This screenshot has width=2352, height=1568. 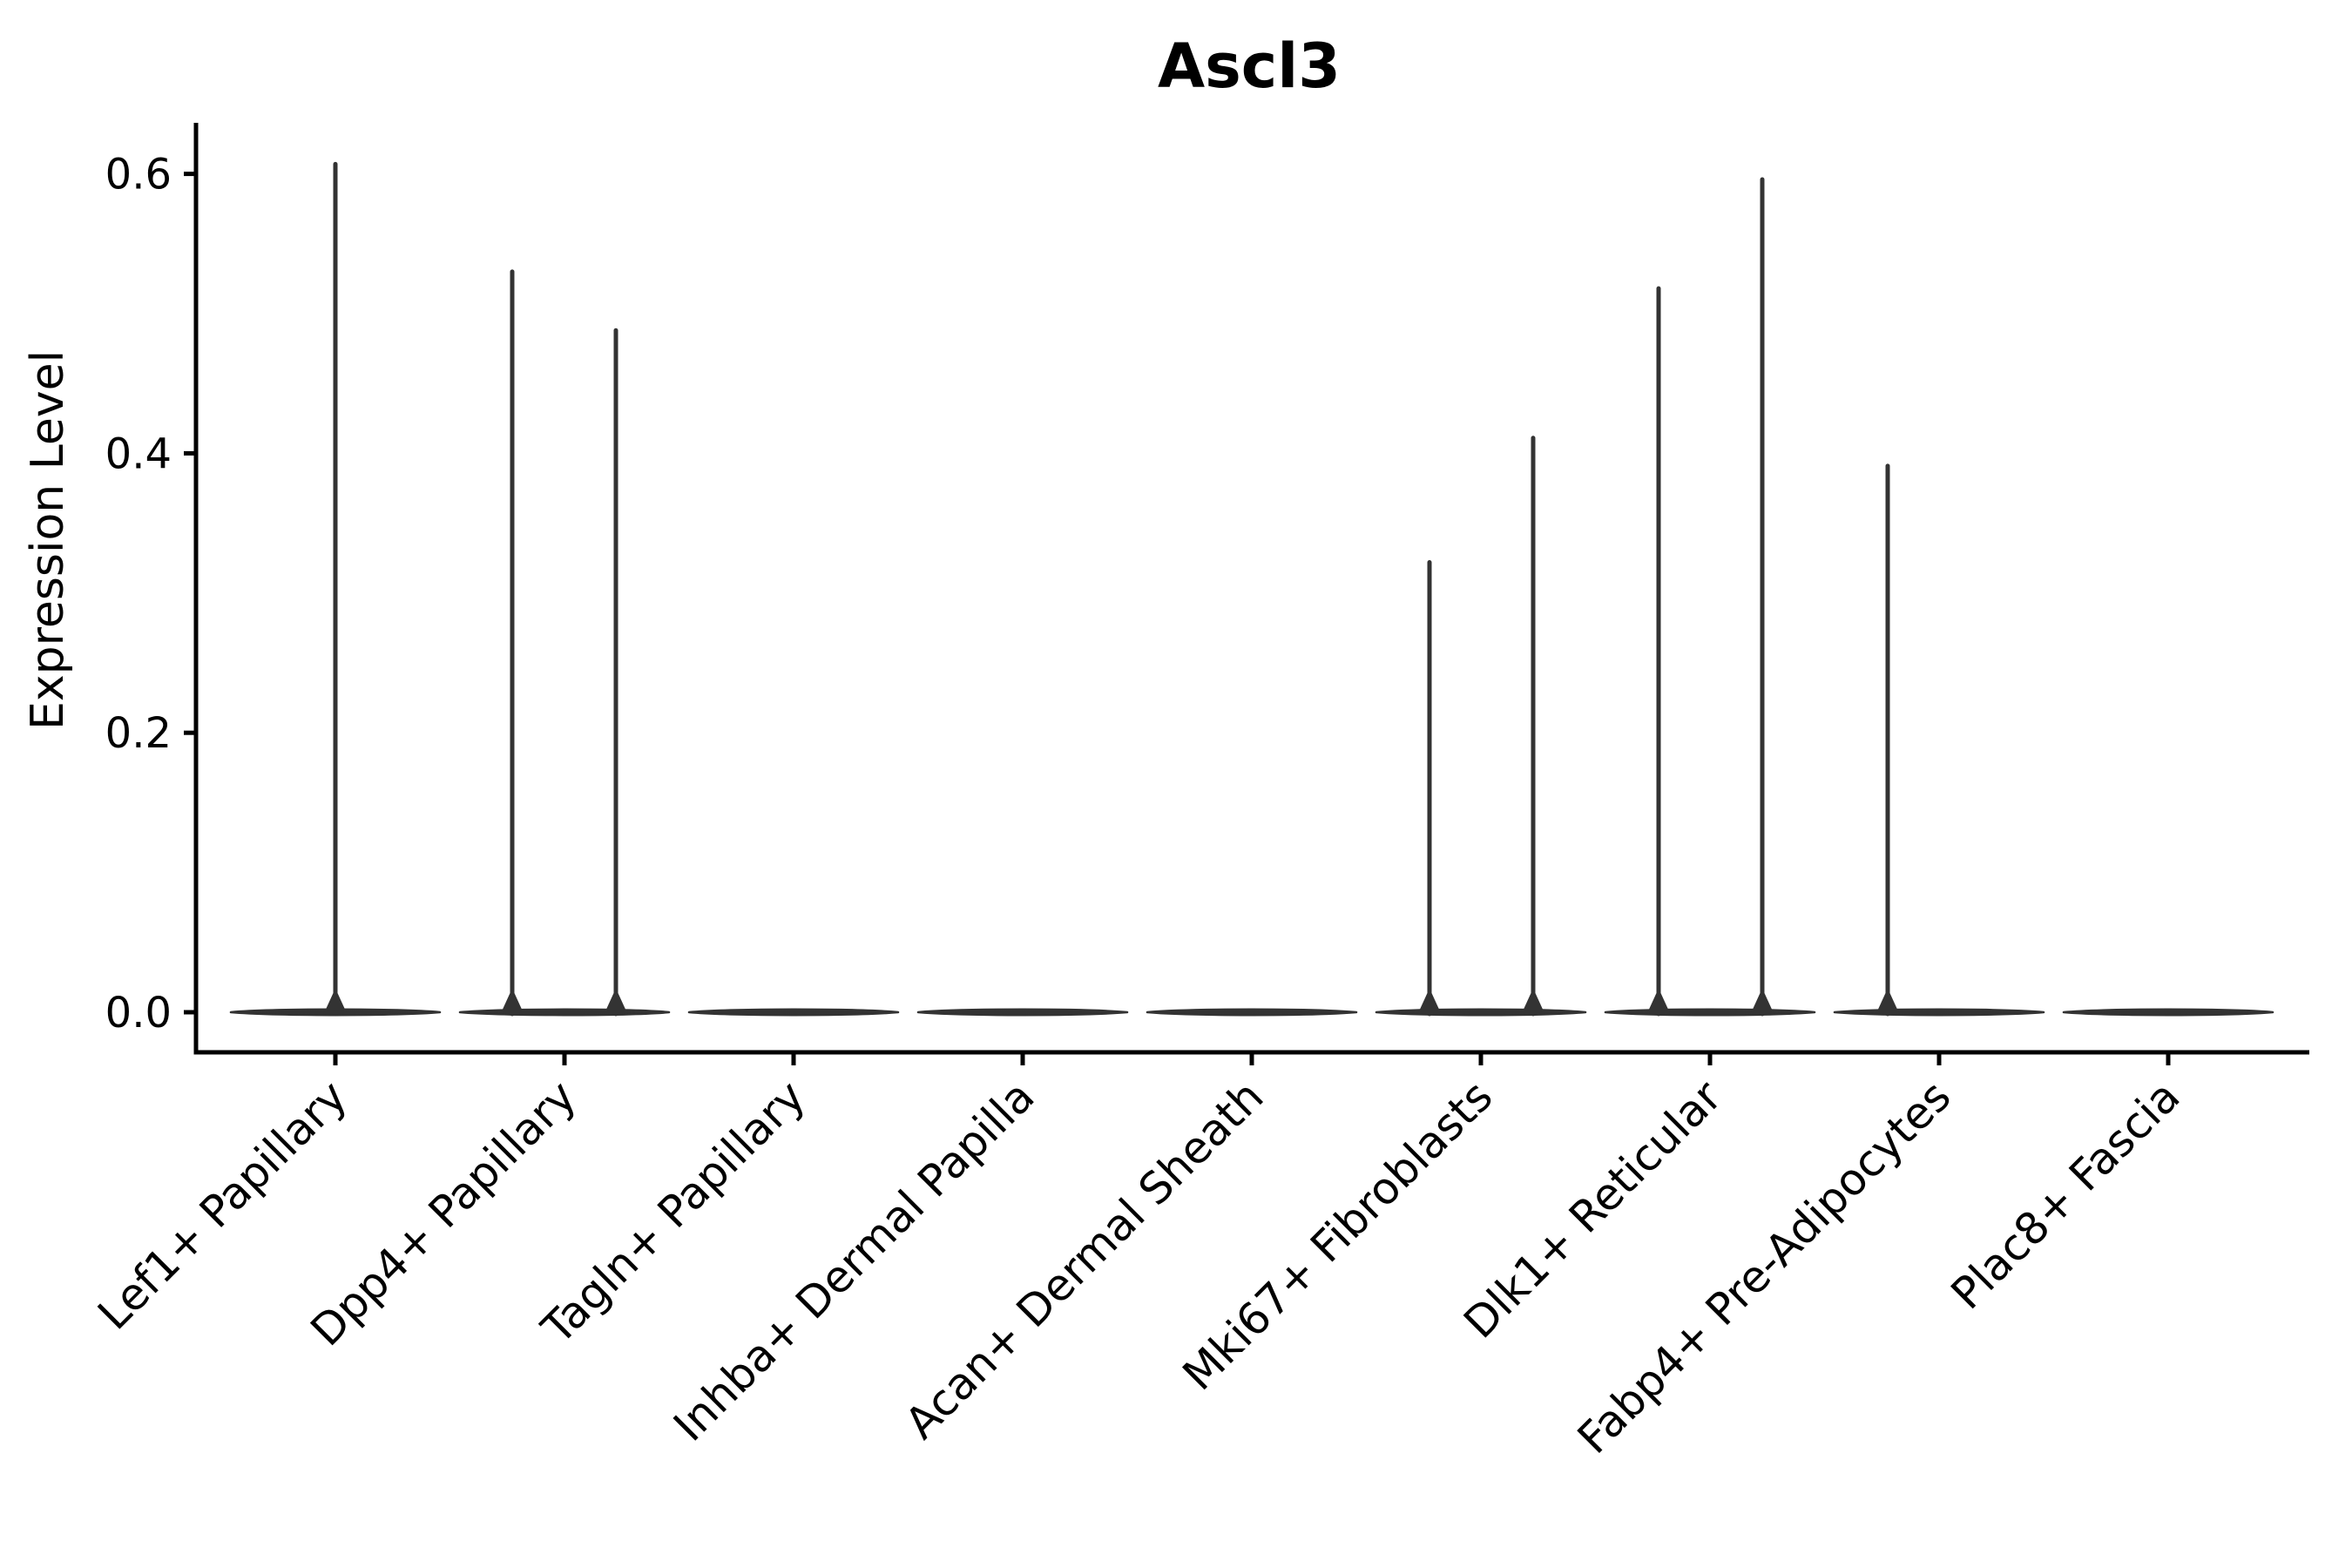 I want to click on y-tick-label: 0.2, so click(x=138, y=733).